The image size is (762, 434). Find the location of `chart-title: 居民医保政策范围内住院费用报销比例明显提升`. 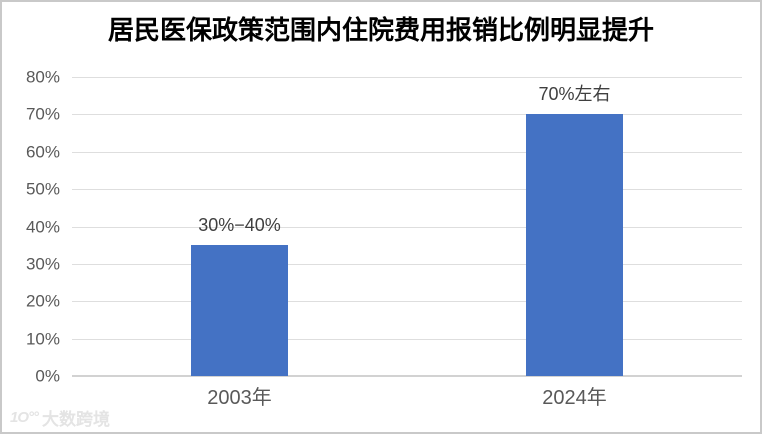

chart-title: 居民医保政策范围内住院费用报销比例明显提升 is located at coordinates (380, 30).